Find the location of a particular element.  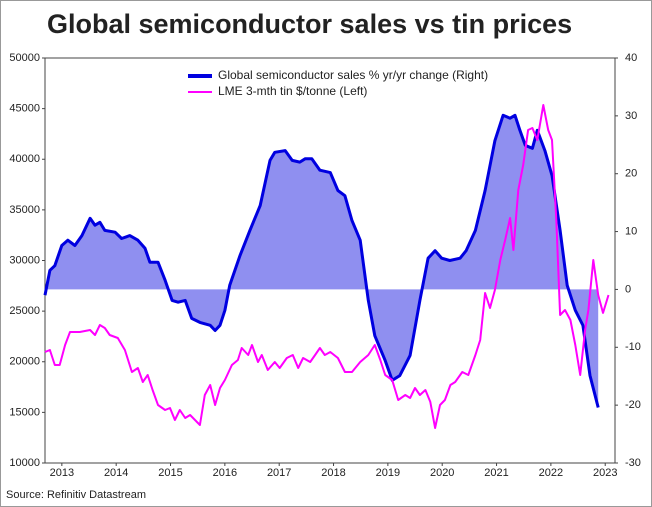

legend-label: LME 3-mth tin $/tonne (Left) is located at coordinates (292, 91).